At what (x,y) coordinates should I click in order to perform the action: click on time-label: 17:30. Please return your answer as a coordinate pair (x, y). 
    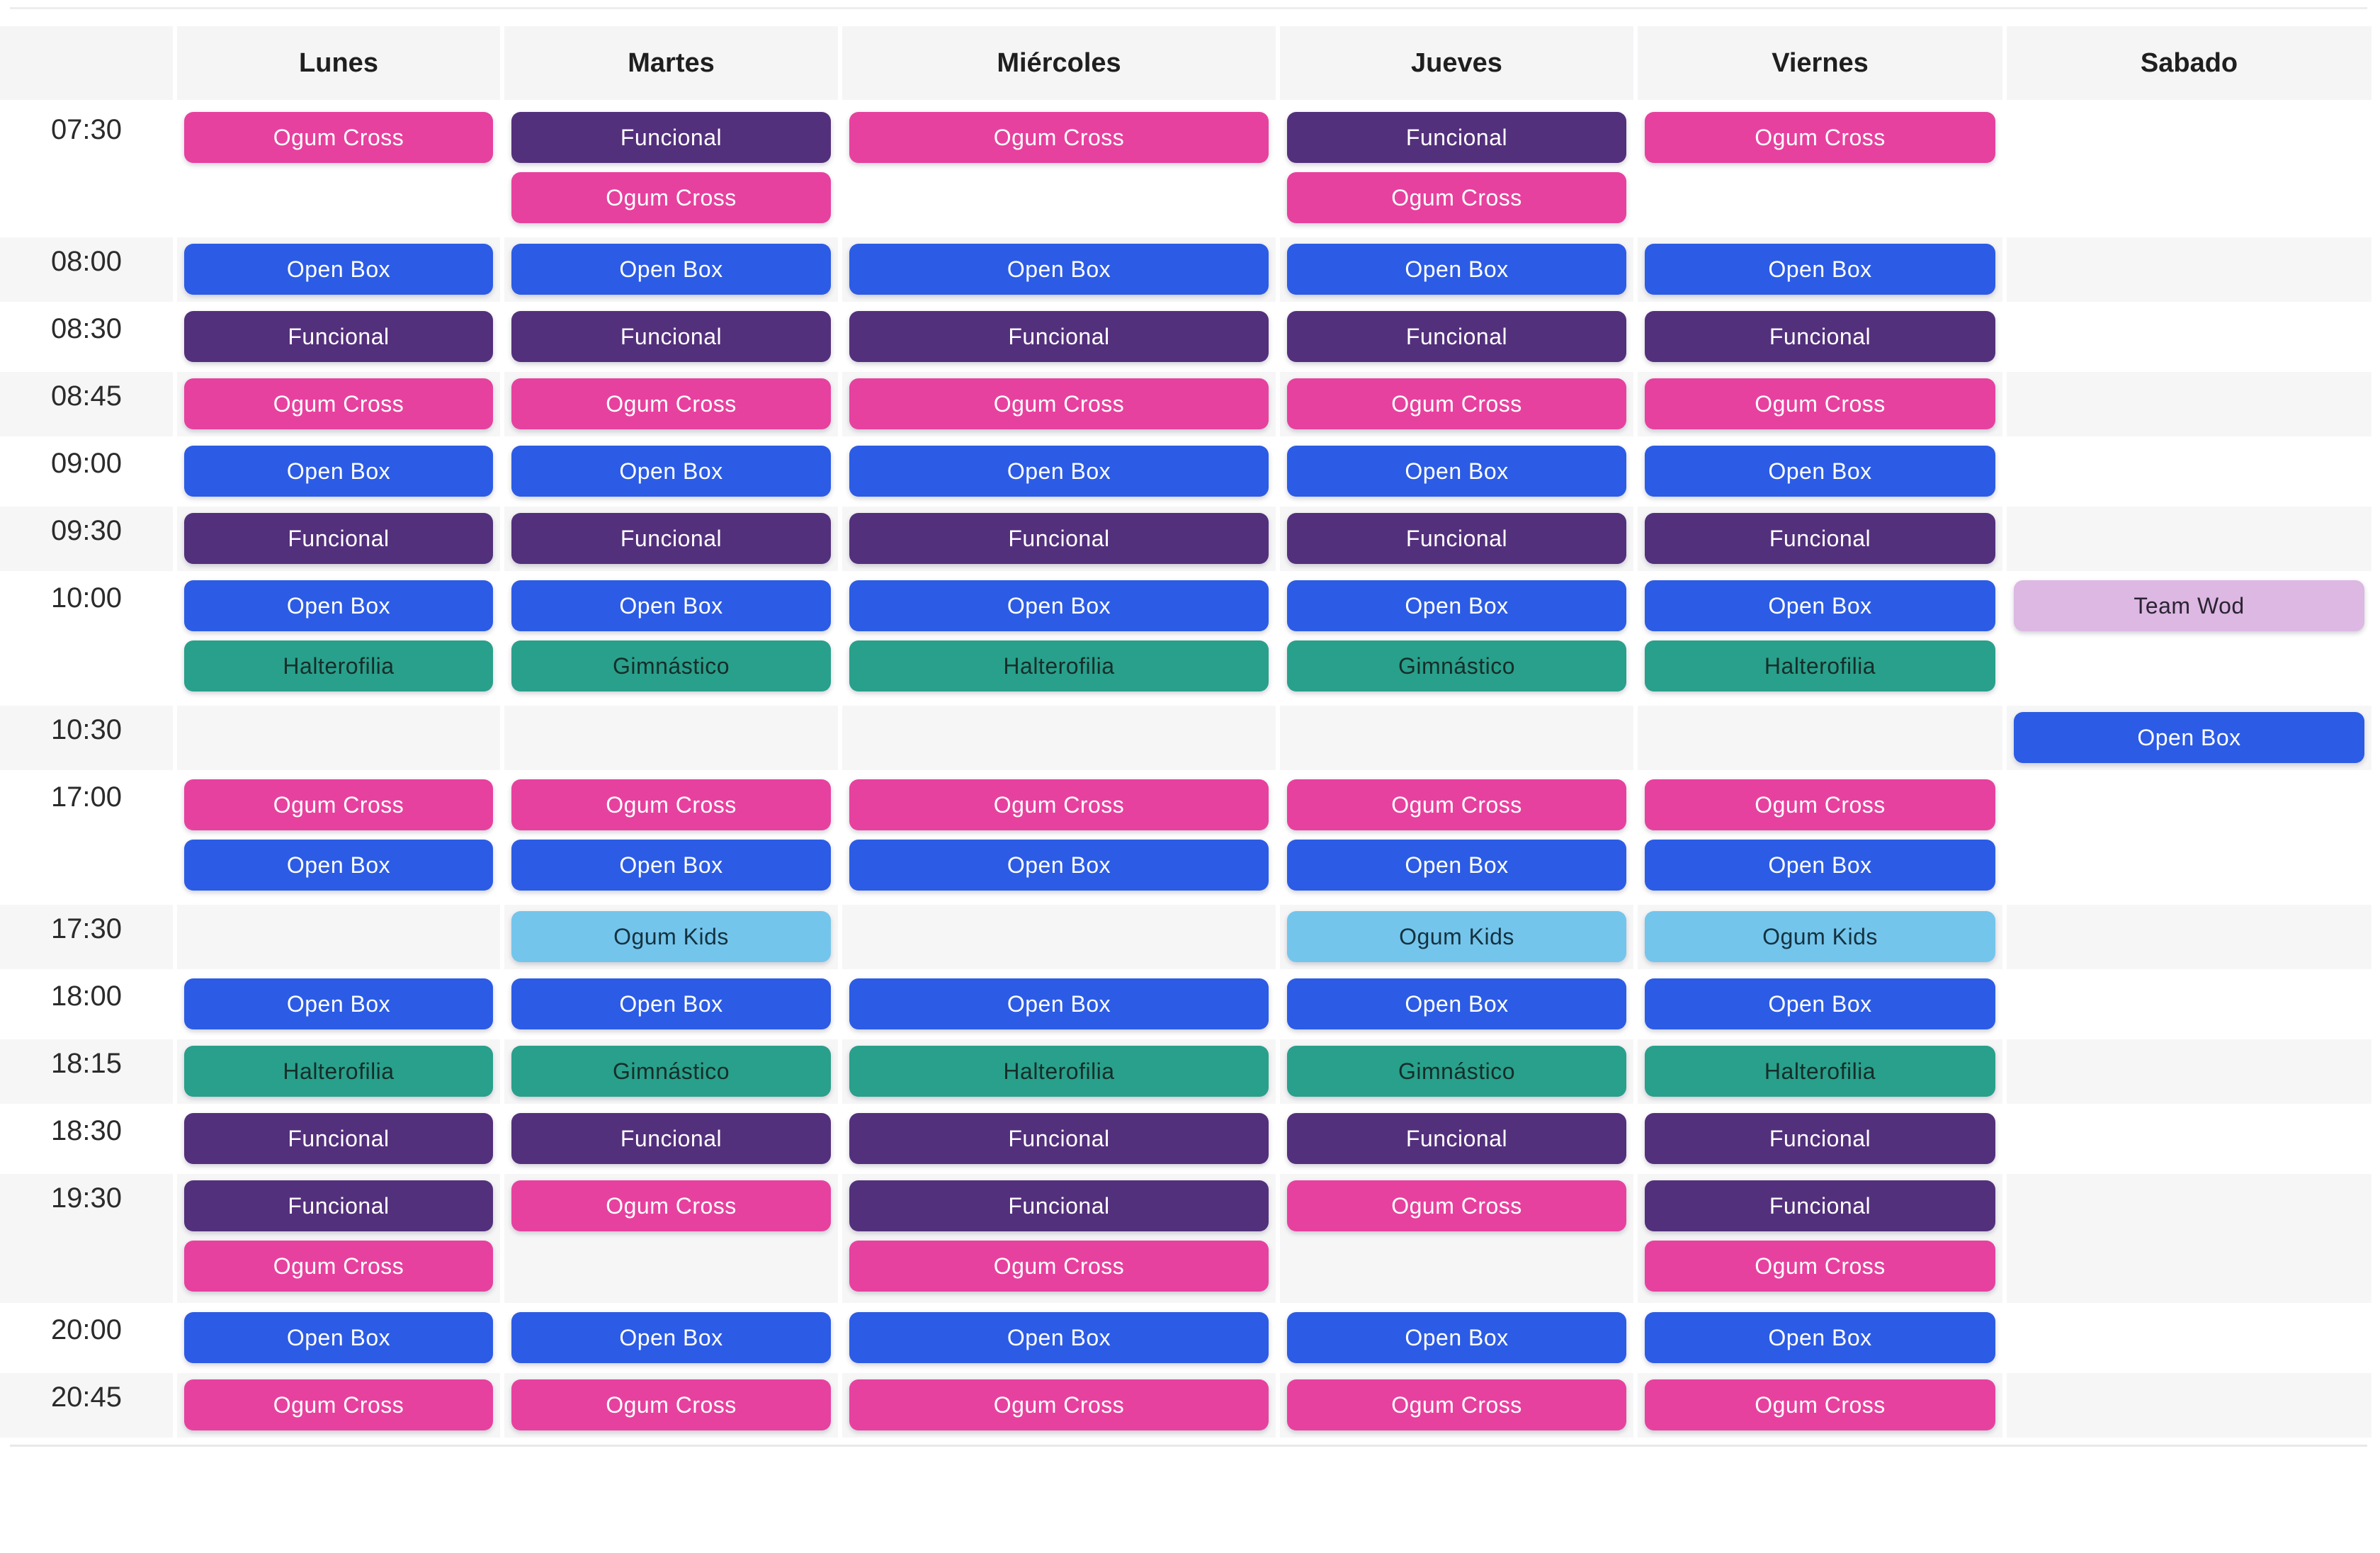
    Looking at the image, I should click on (87, 937).